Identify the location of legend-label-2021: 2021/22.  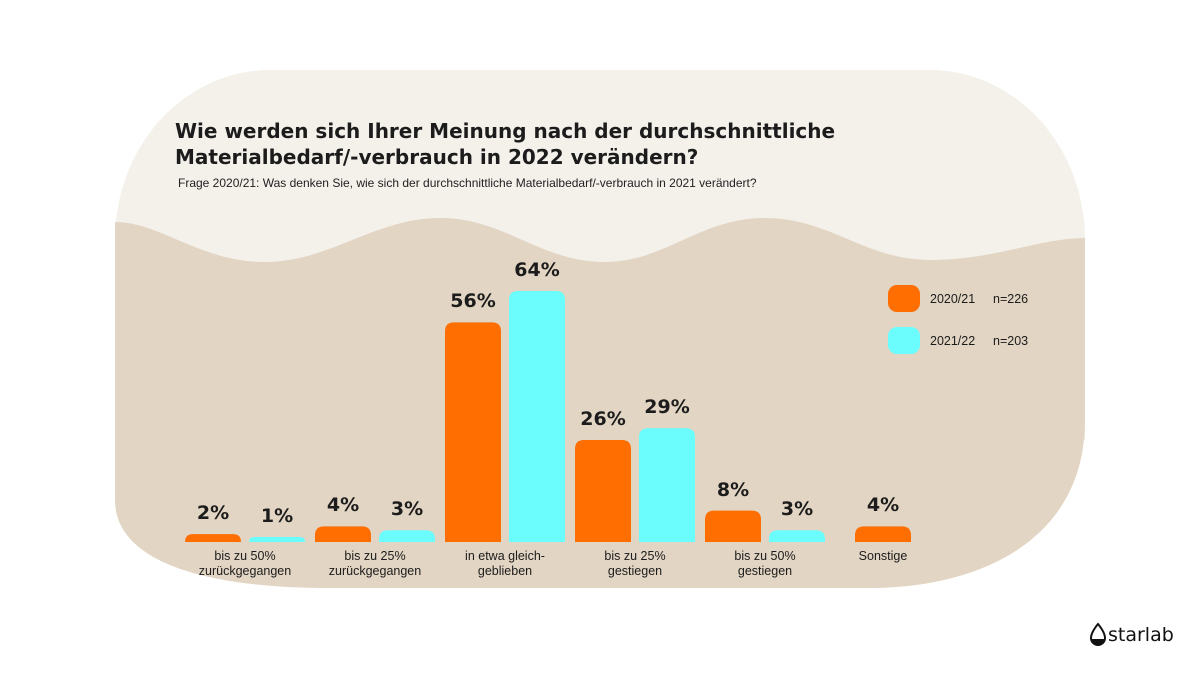
(953, 341).